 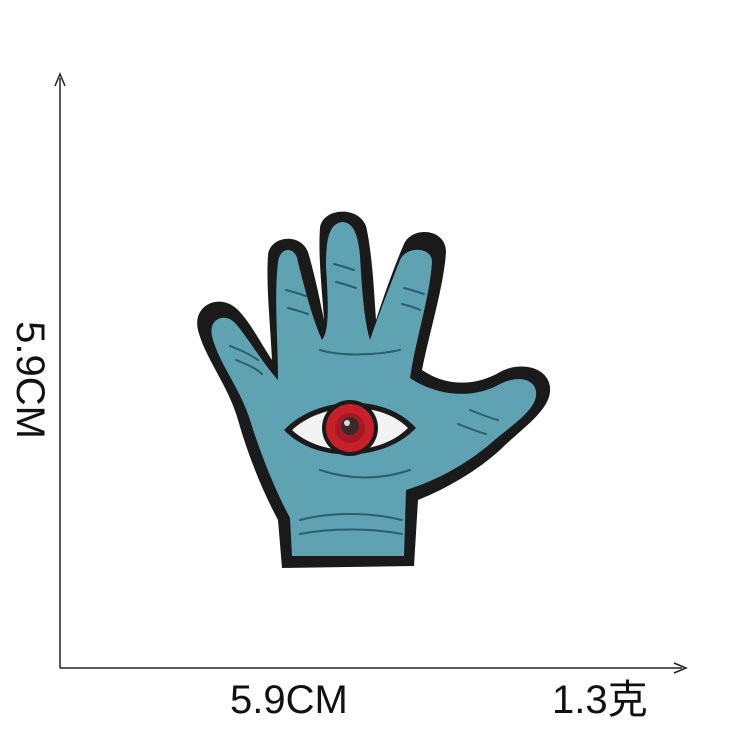 I want to click on eye, so click(x=350, y=428).